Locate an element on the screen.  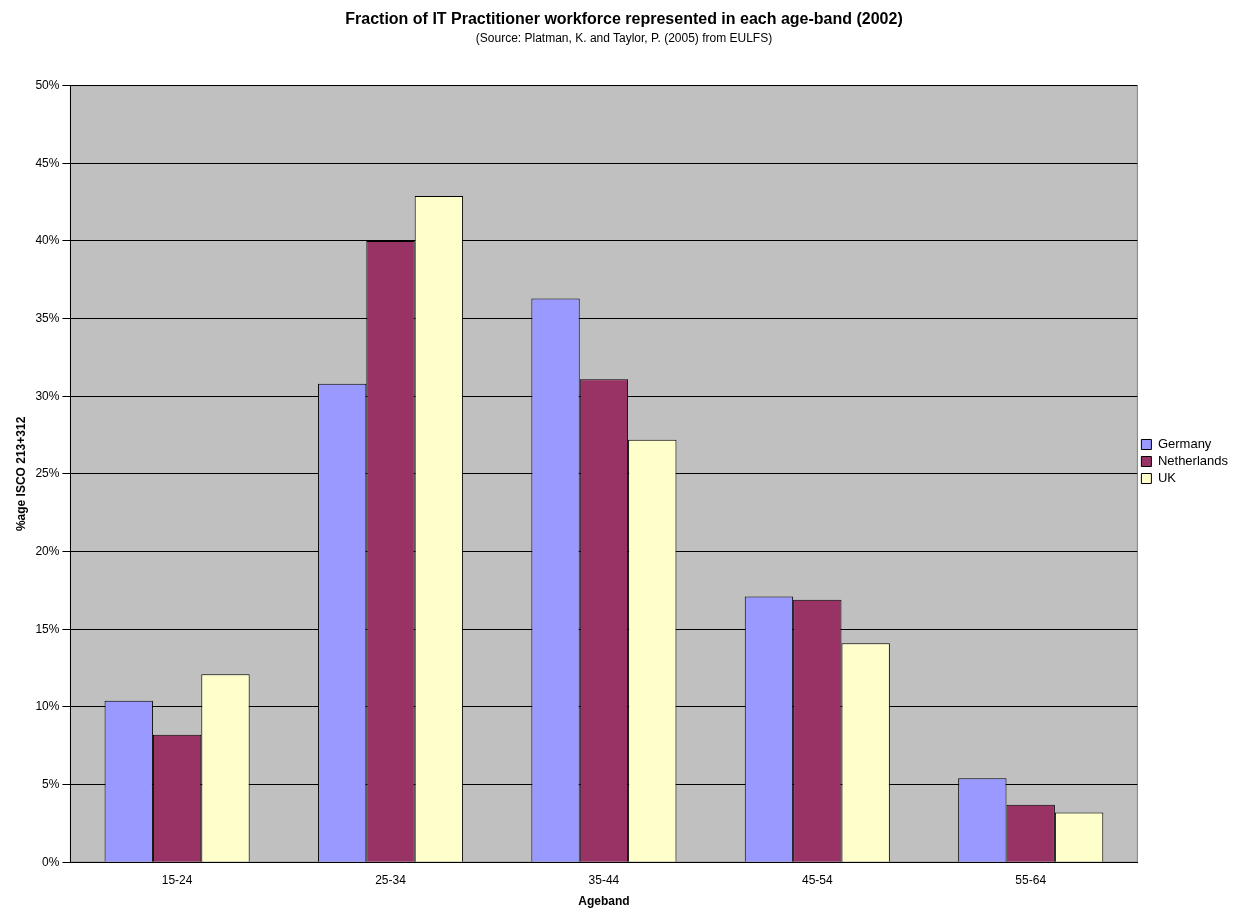
y-tick-label: 15% is located at coordinates (47, 628).